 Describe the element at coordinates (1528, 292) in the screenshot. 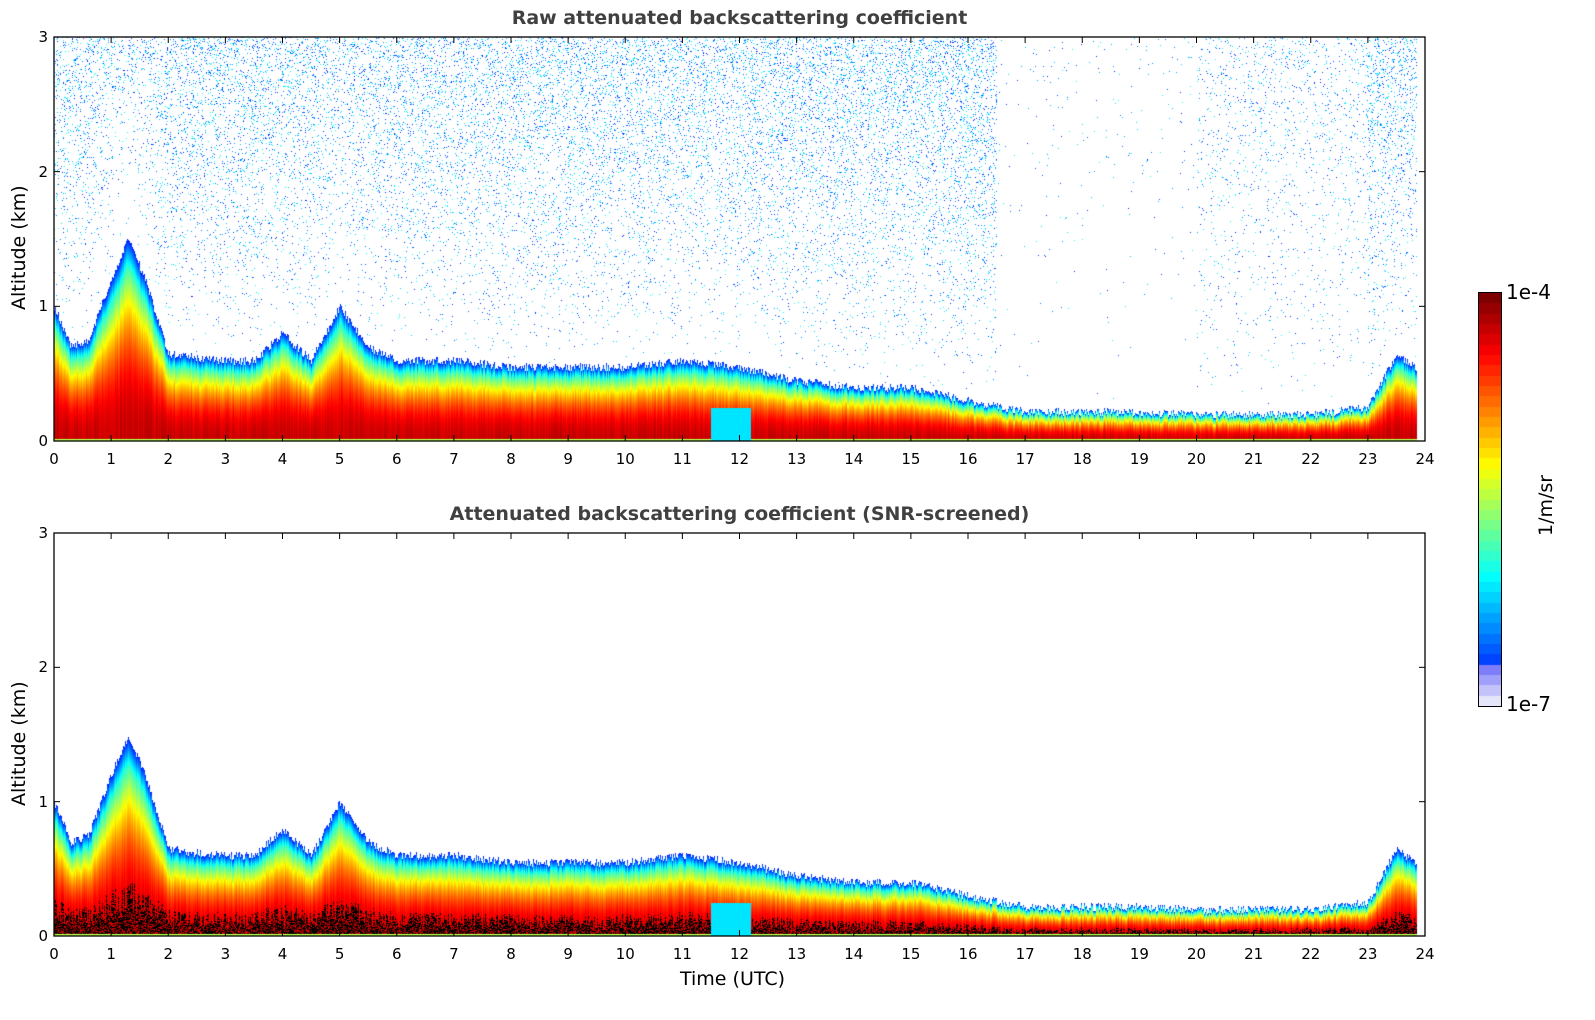

I see `colorbar-max-label: 1e-4` at that location.